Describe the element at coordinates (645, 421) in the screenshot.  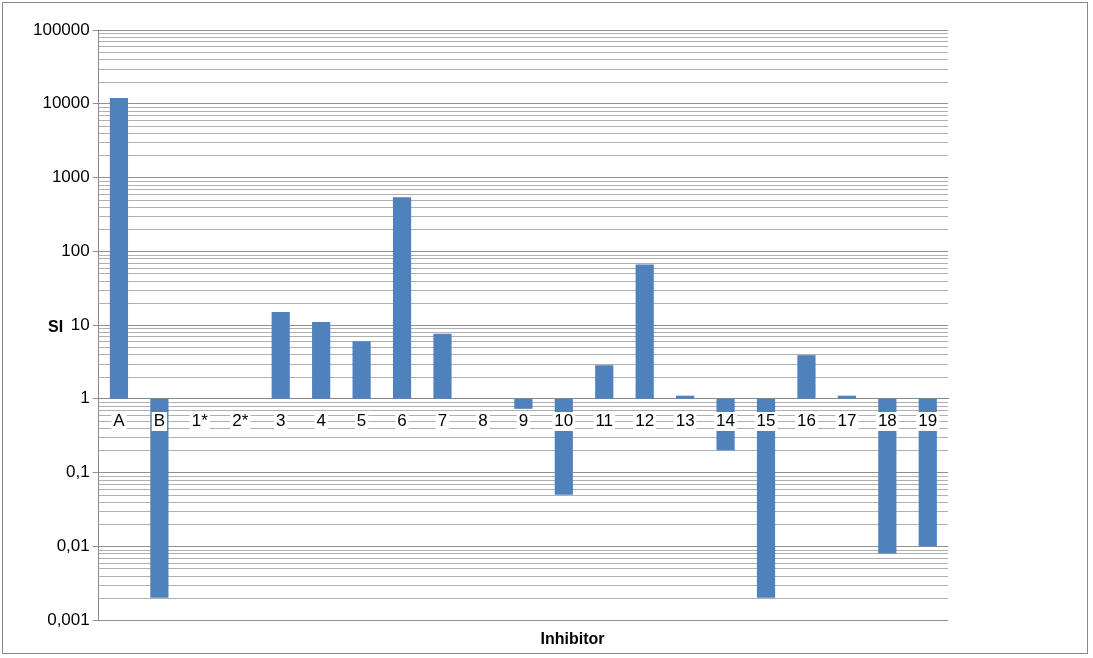
I see `x-tick-label: 12` at that location.